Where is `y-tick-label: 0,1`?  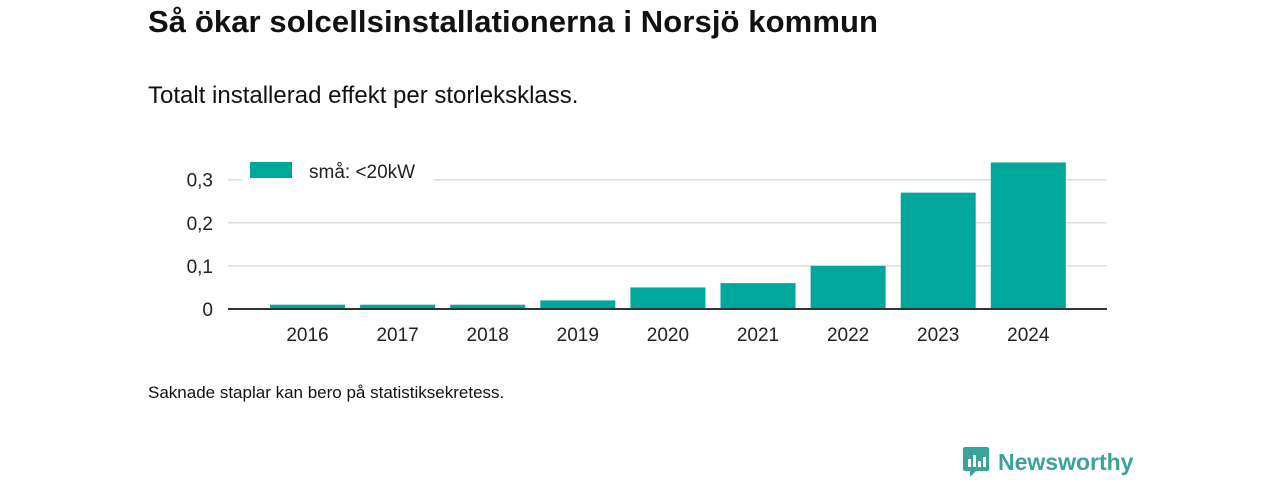 y-tick-label: 0,1 is located at coordinates (200, 267).